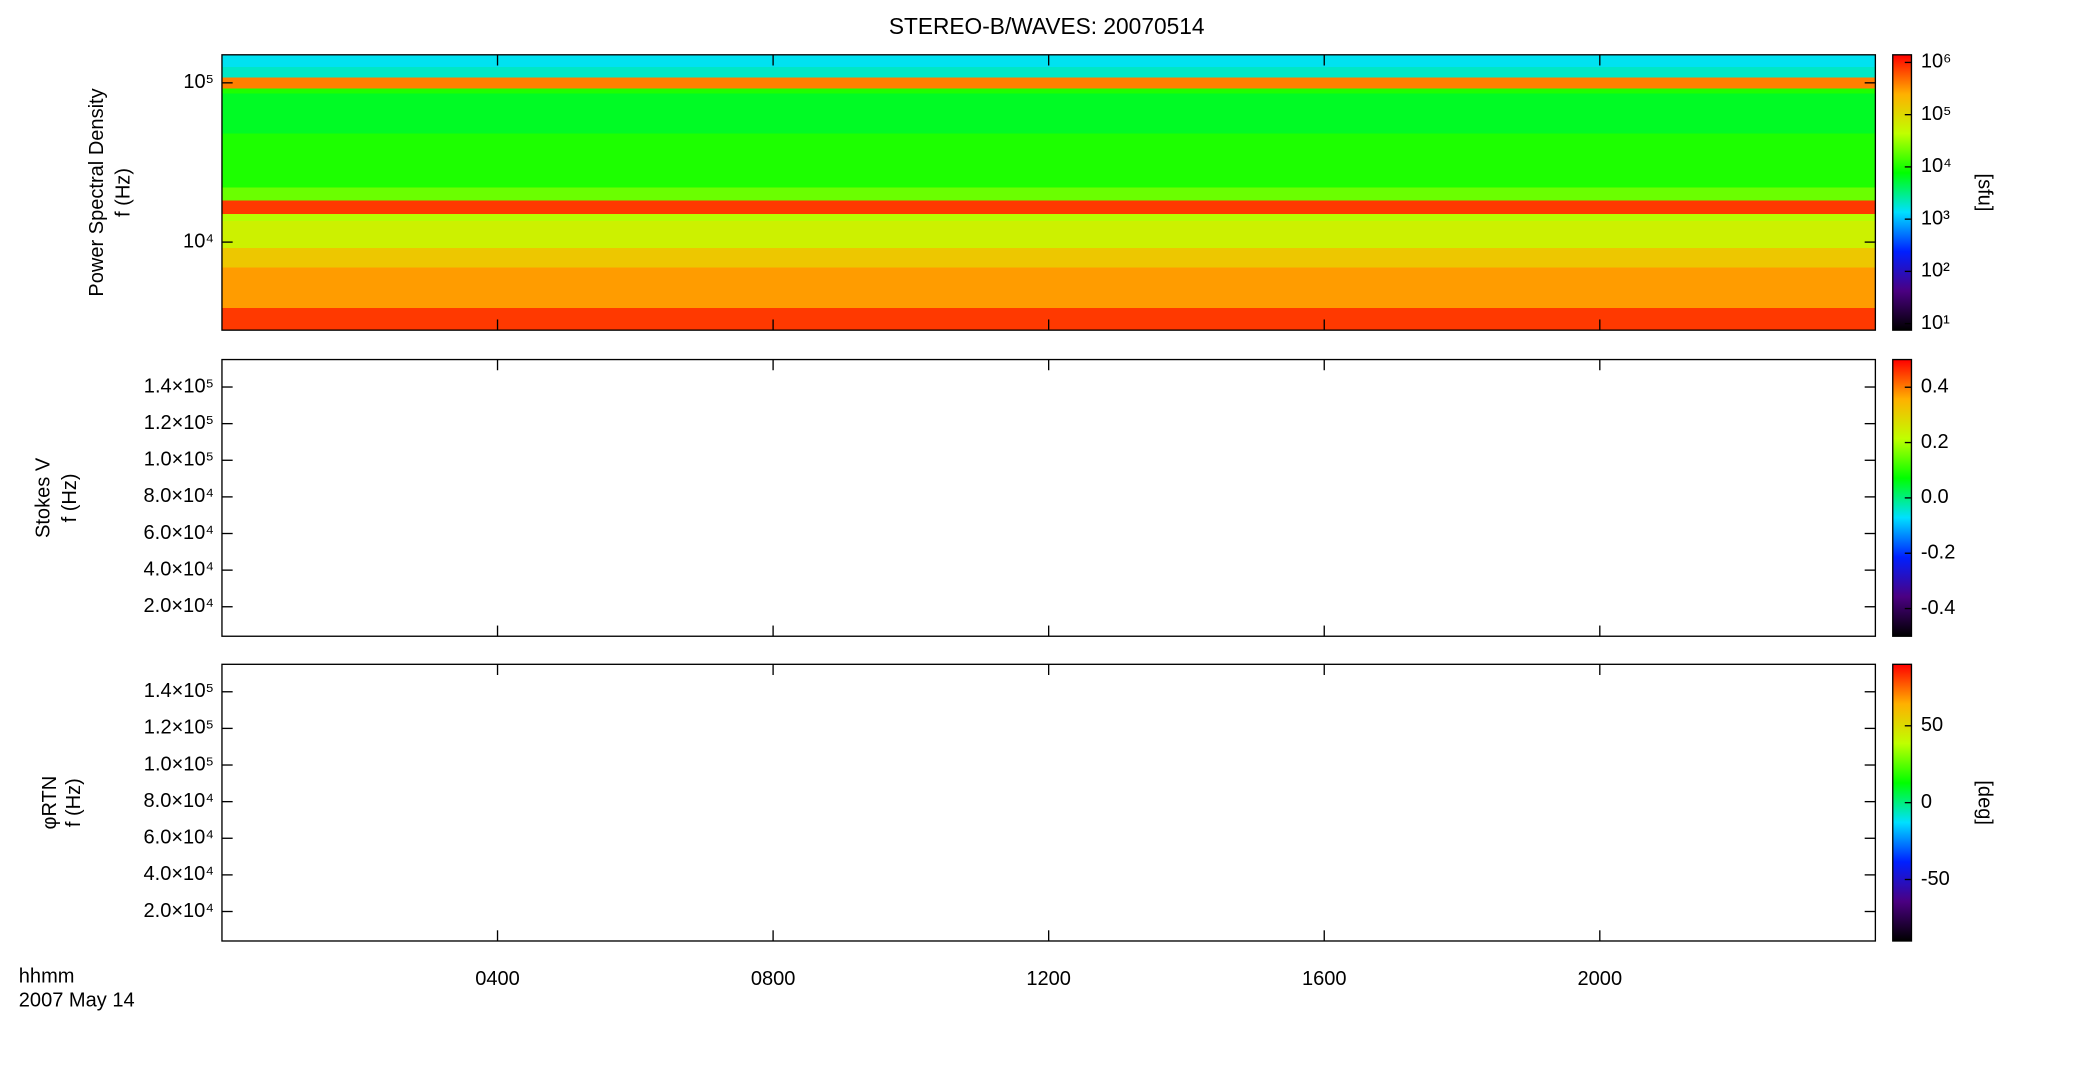 Image resolution: width=2096 pixels, height=1080 pixels. What do you see at coordinates (97, 192) in the screenshot?
I see `y-axis-label: Power Spectral Density` at bounding box center [97, 192].